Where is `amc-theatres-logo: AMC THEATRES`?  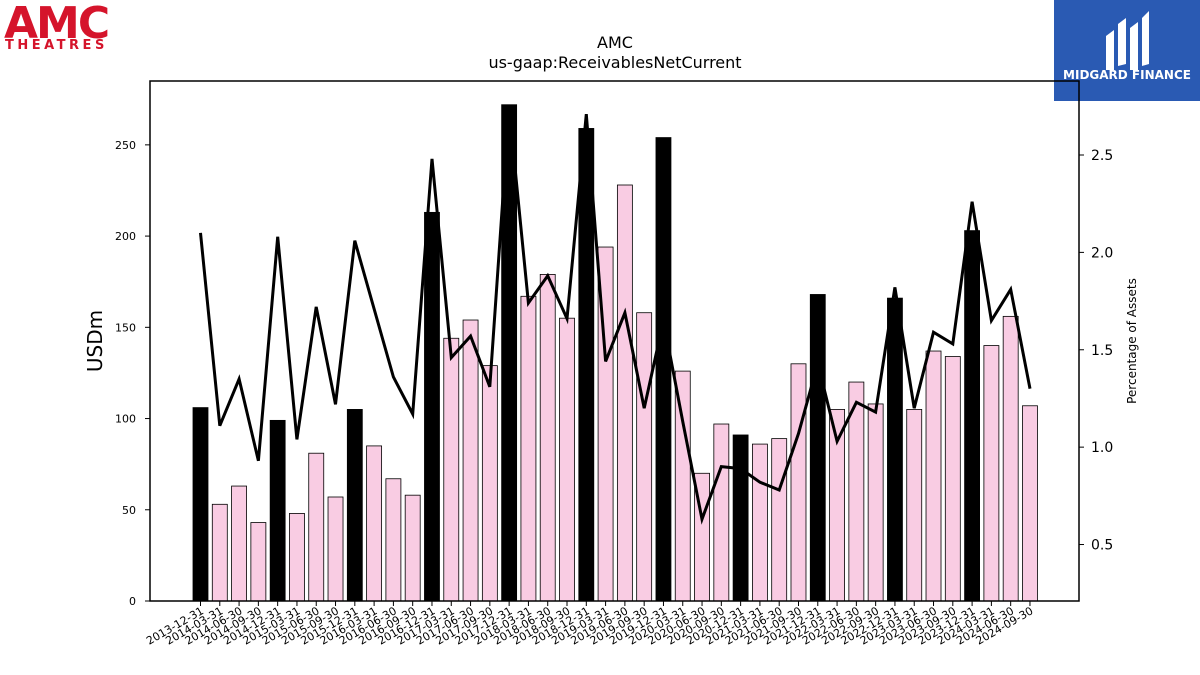
amc-theatres-logo: AMC THEATRES is located at coordinates (70, 30).